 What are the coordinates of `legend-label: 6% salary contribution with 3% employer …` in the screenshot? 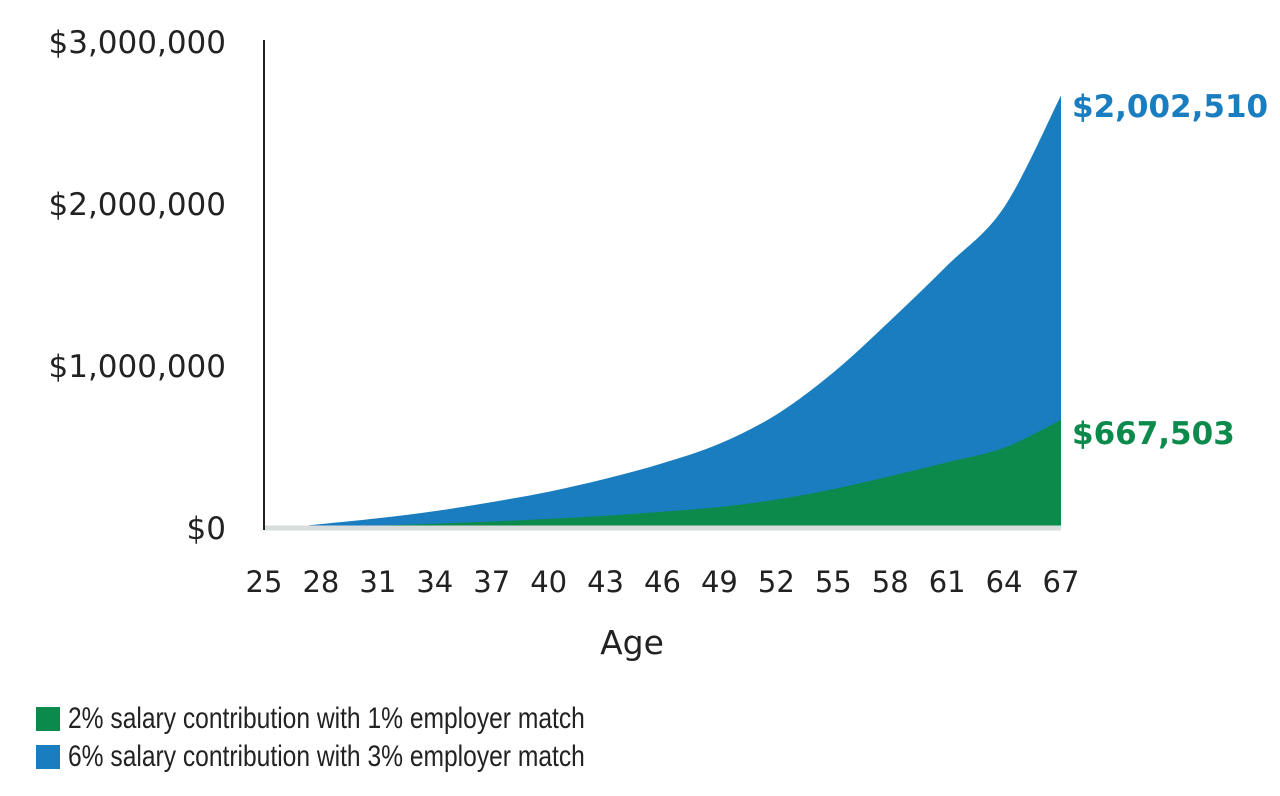 It's located at (326, 756).